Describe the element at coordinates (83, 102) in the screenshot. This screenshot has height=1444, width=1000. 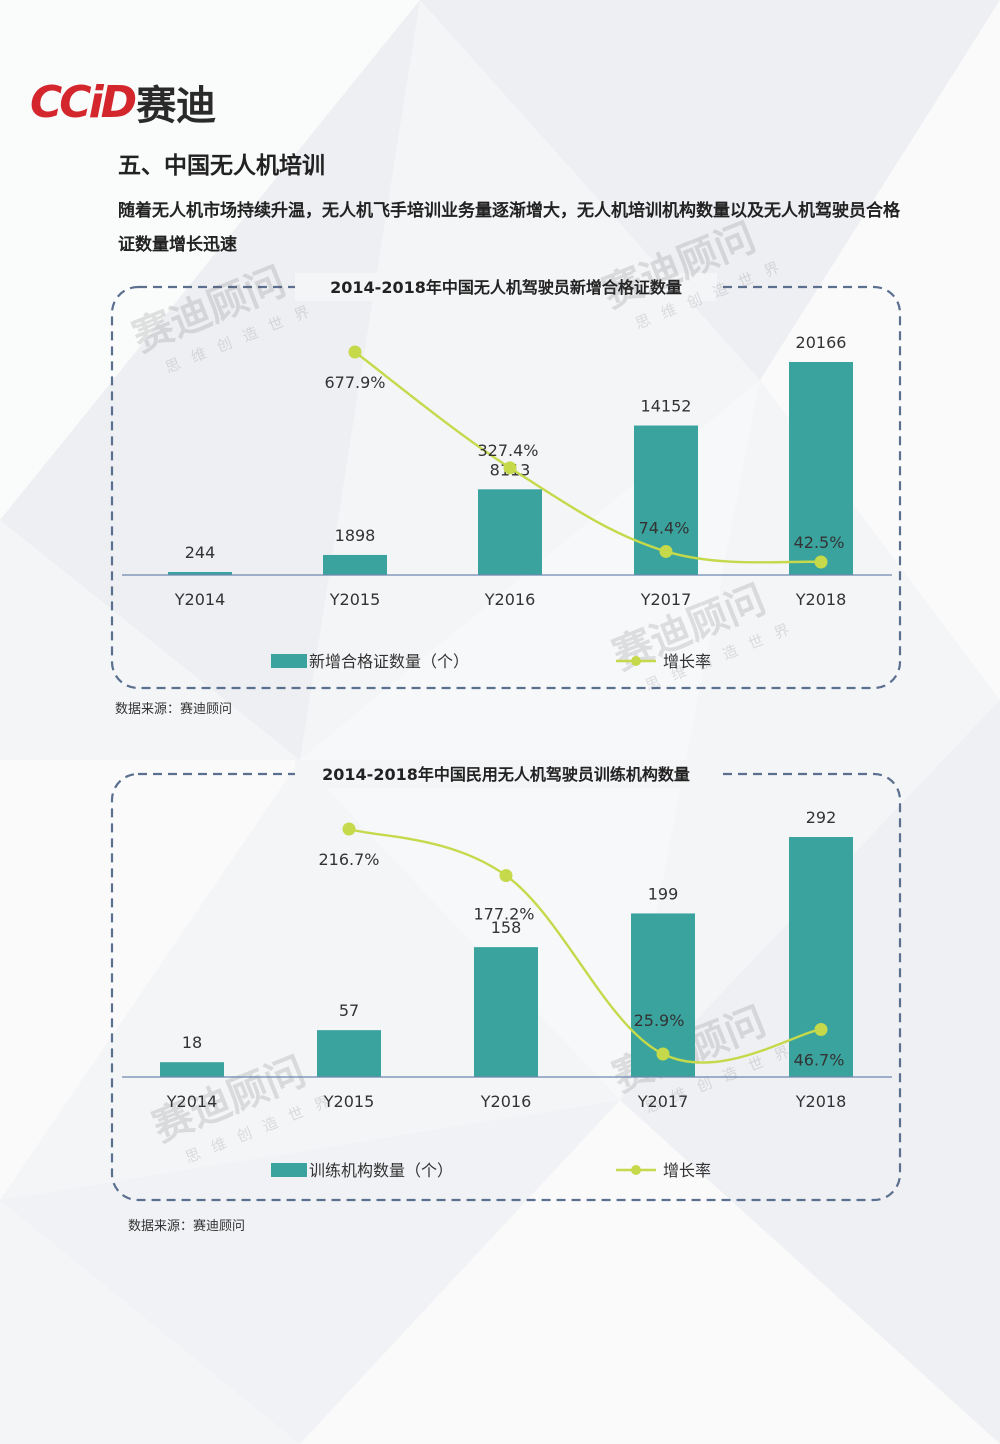
I see `logo-latin-text: CCiD` at that location.